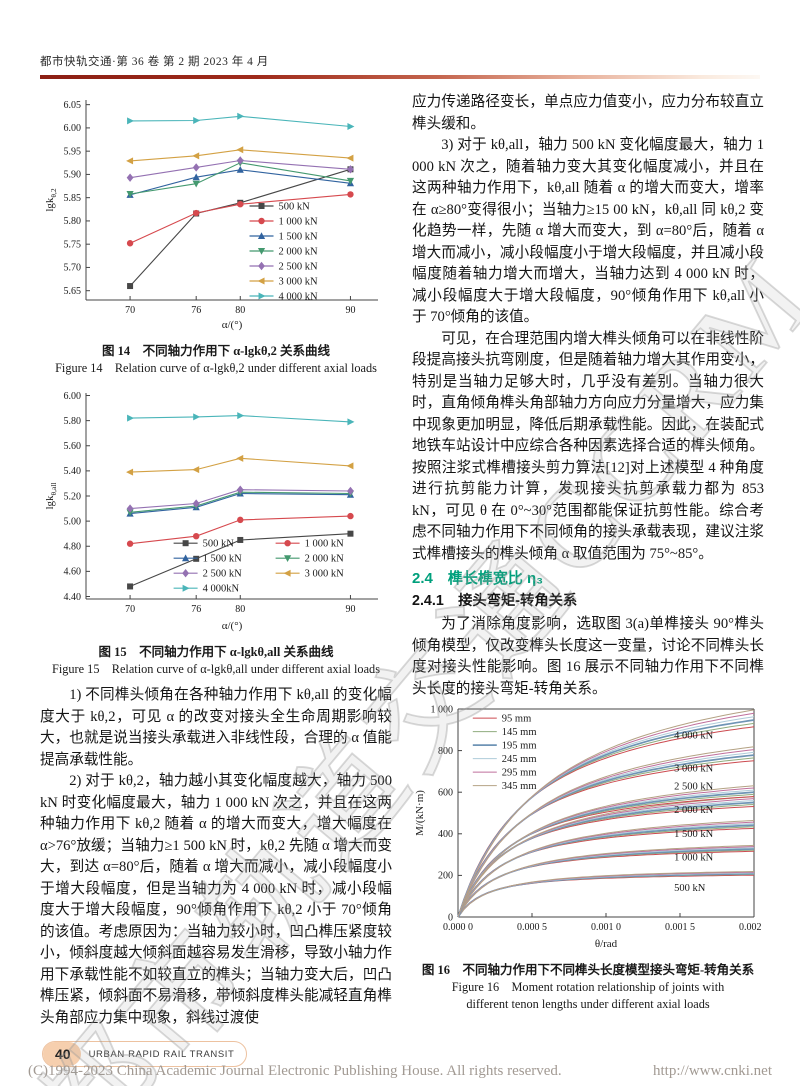 This screenshot has height=1086, width=800. Describe the element at coordinates (216, 652) in the screenshot. I see `figure-15-caption-zh: 图 15 不同轴力作用下 α-lgkθ,all 关系曲线` at that location.